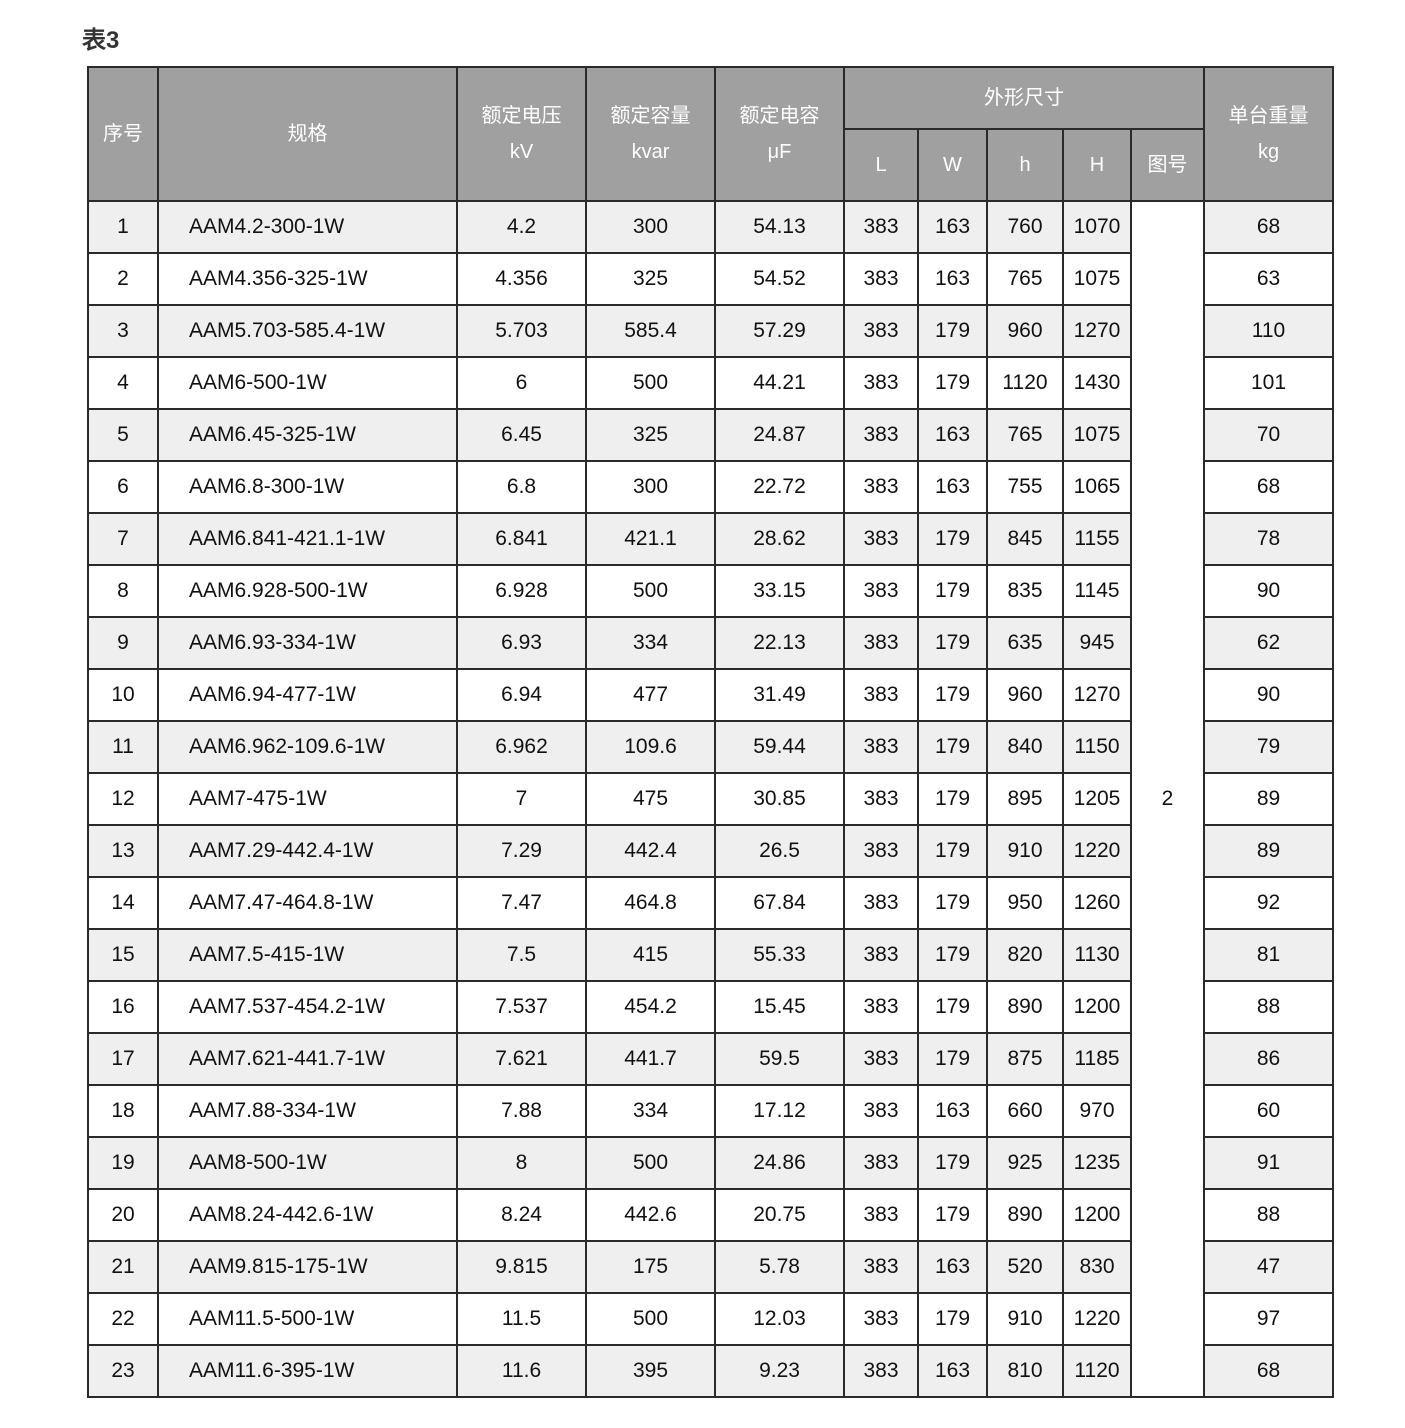  What do you see at coordinates (123, 955) in the screenshot?
I see `cell-no: 15` at bounding box center [123, 955].